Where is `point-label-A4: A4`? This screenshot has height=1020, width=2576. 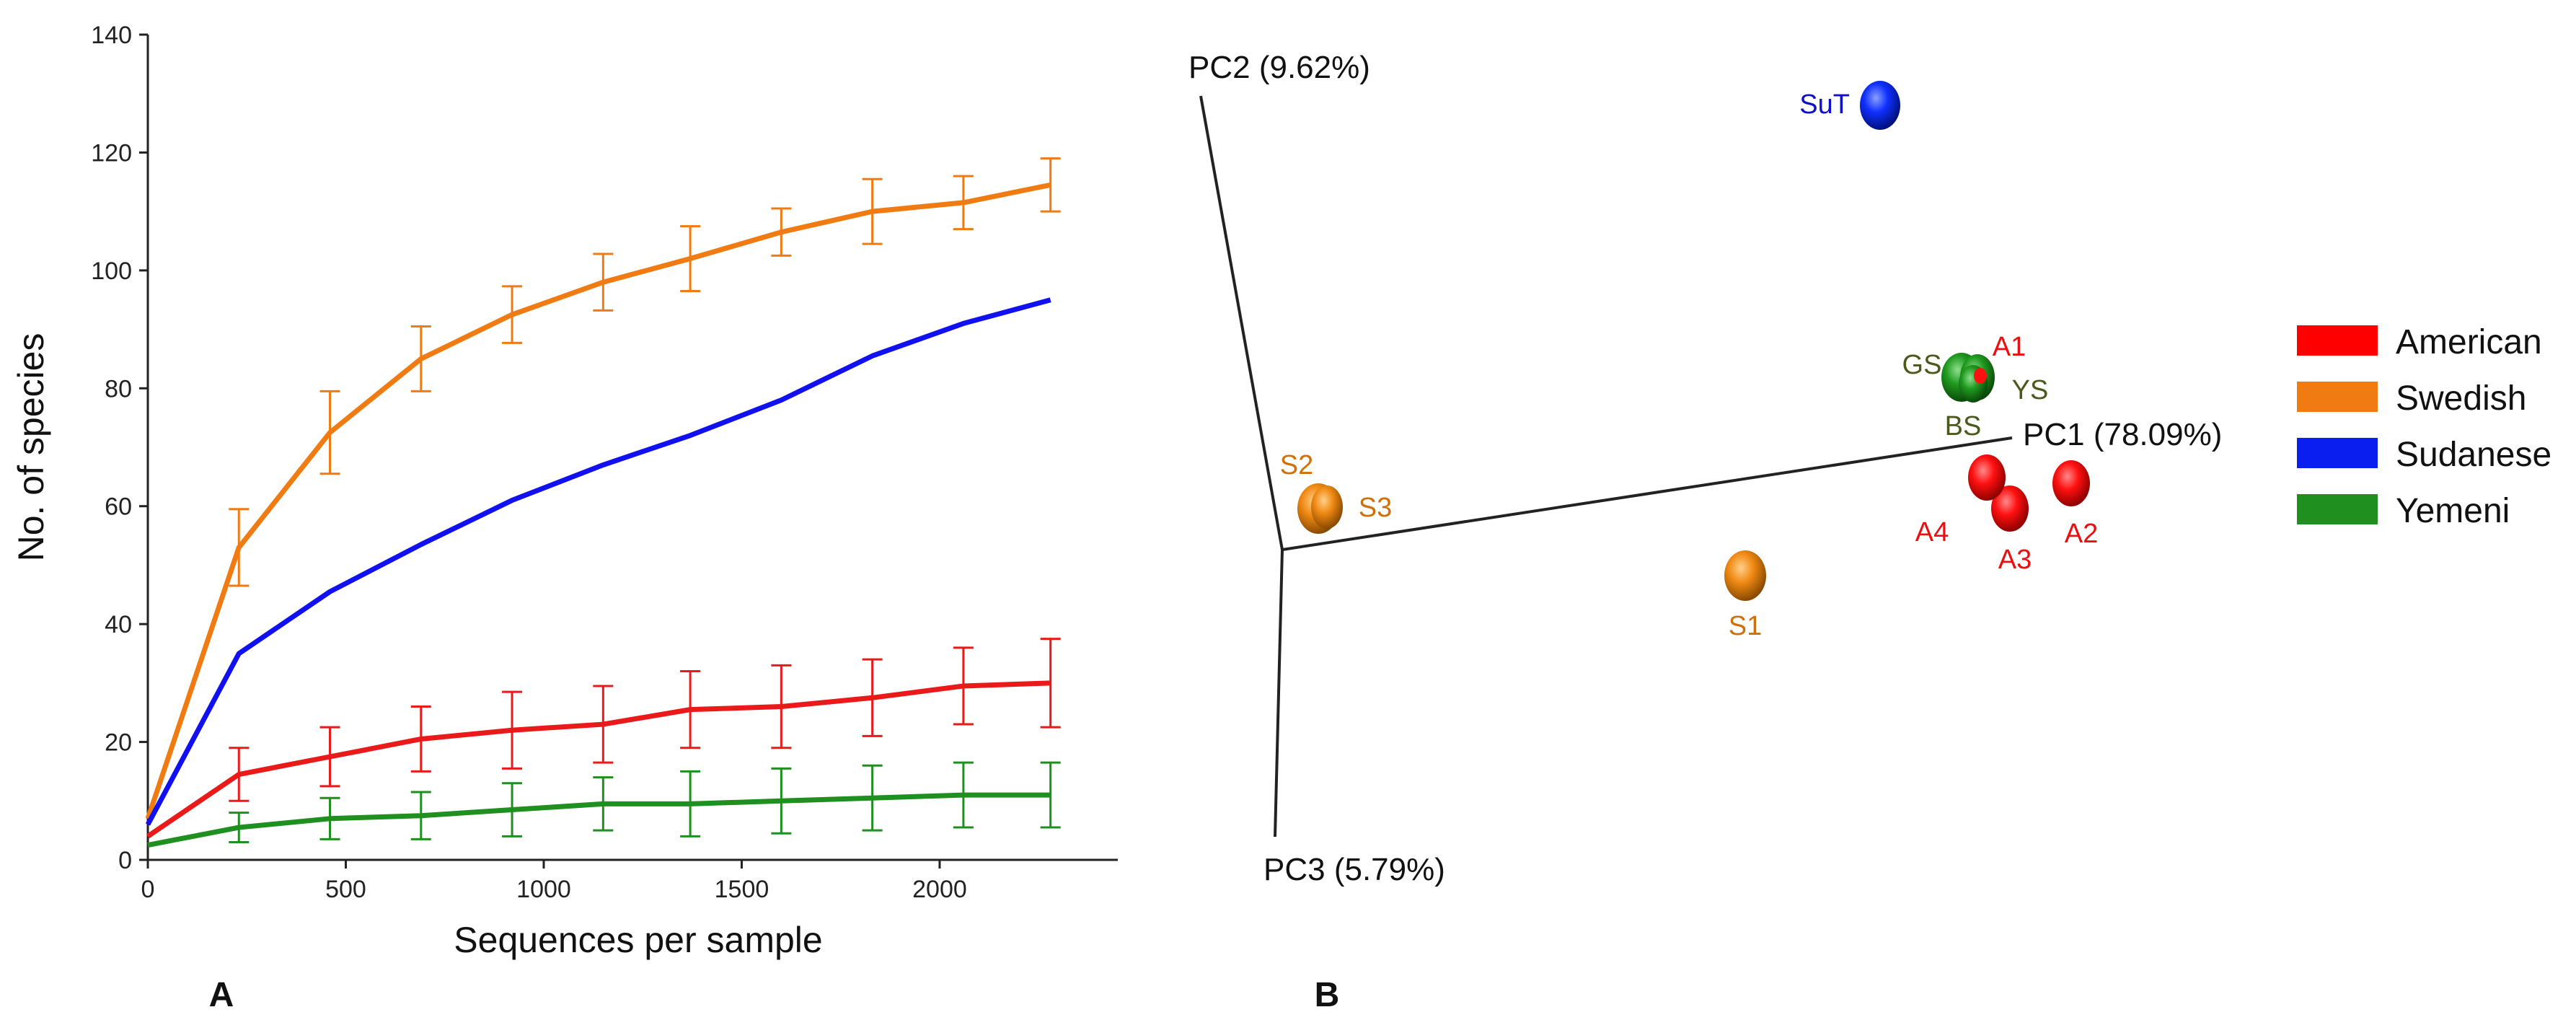 point-label-A4: A4 is located at coordinates (1932, 532).